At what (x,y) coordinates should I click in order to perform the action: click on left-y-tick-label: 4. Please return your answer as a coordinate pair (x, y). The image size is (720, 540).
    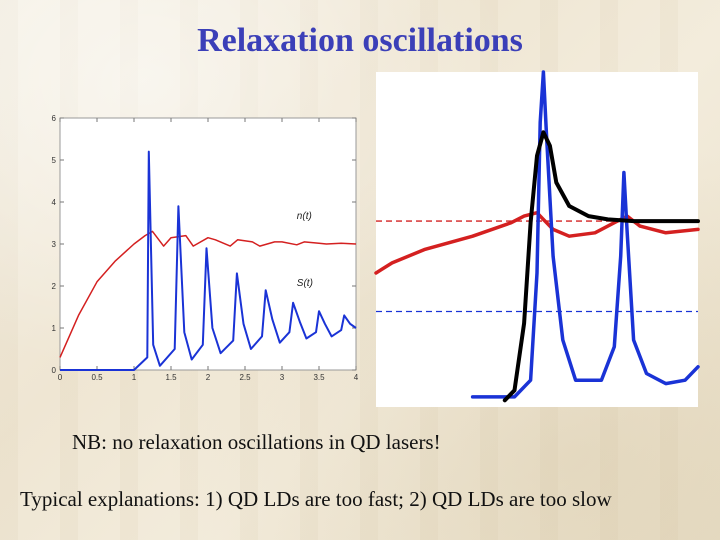
    Looking at the image, I should click on (54, 202).